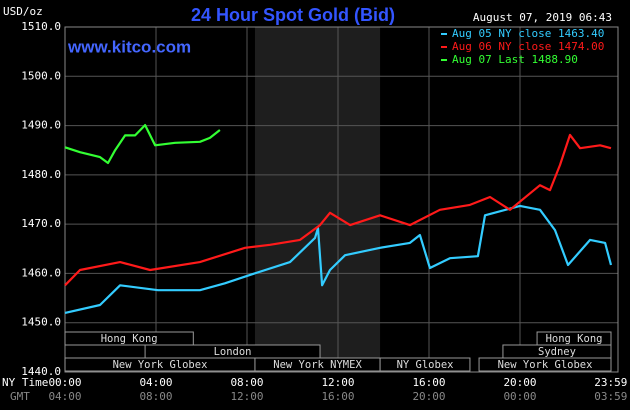  I want to click on session-label: New York NYMEX, so click(317, 365).